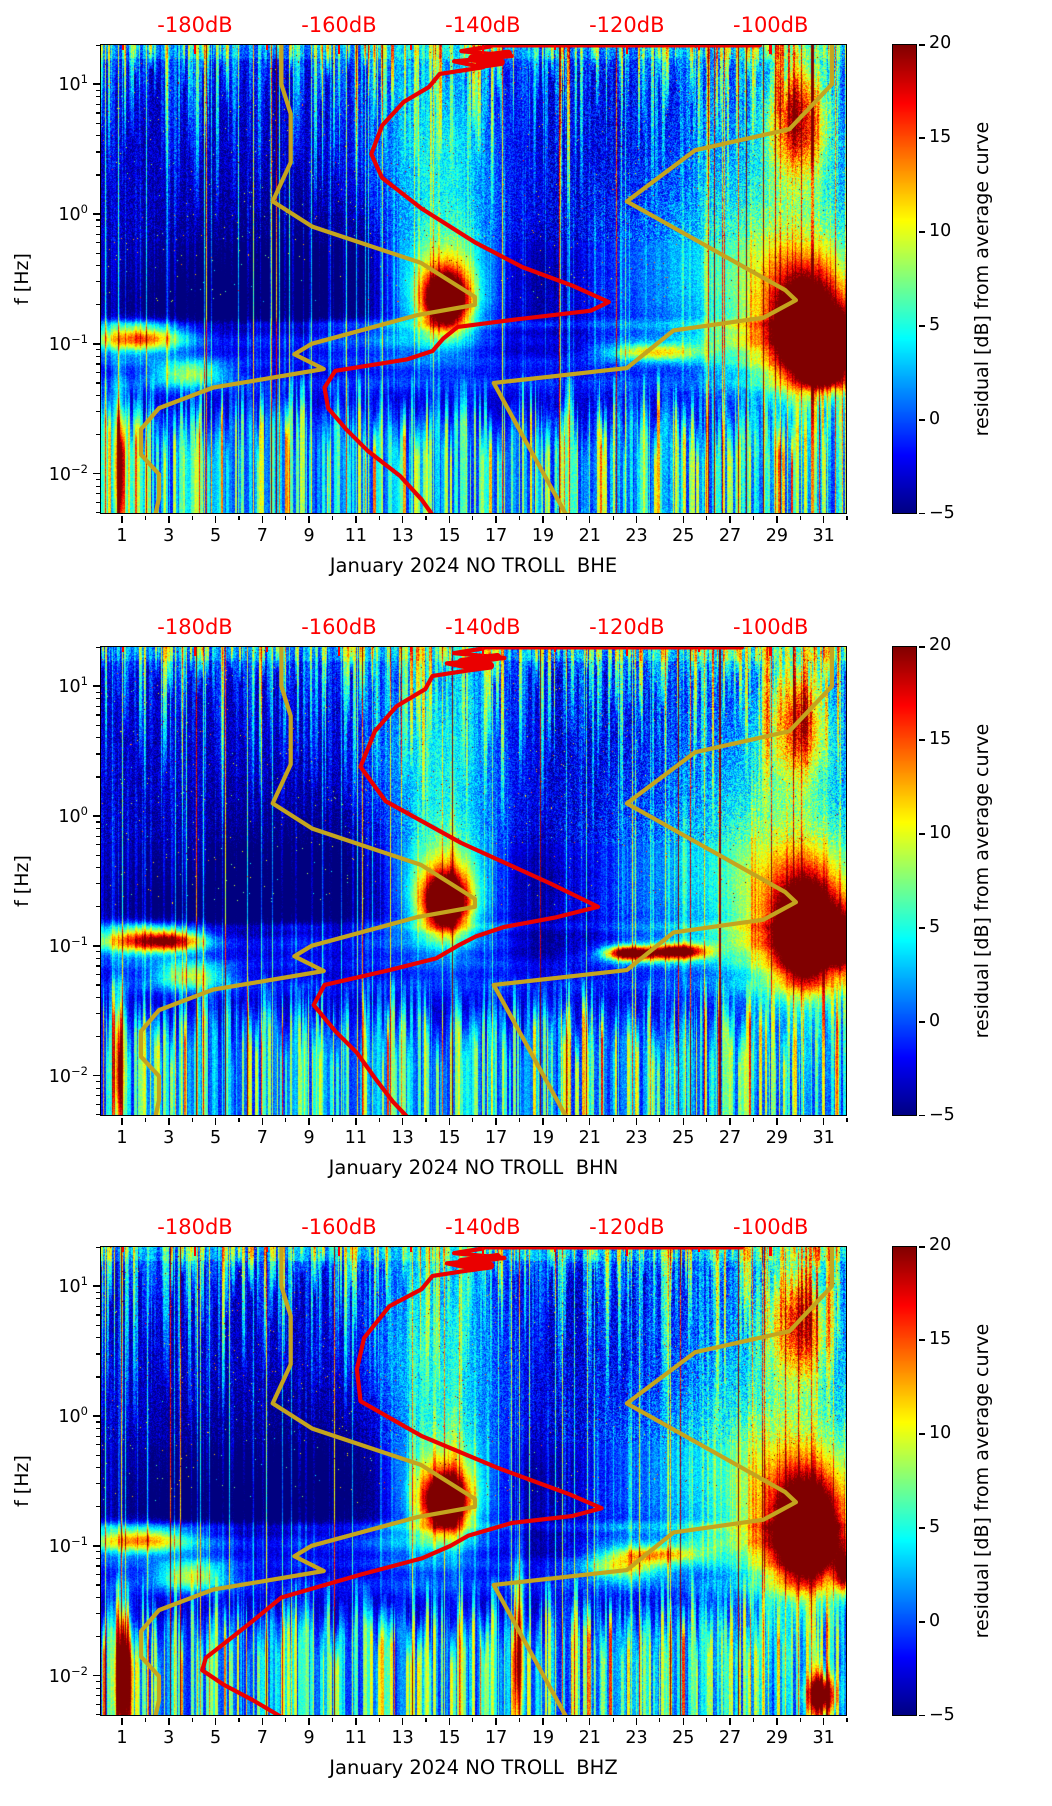 This screenshot has height=1806, width=1052. Describe the element at coordinates (122, 536) in the screenshot. I see `x-tick-label: 1` at that location.